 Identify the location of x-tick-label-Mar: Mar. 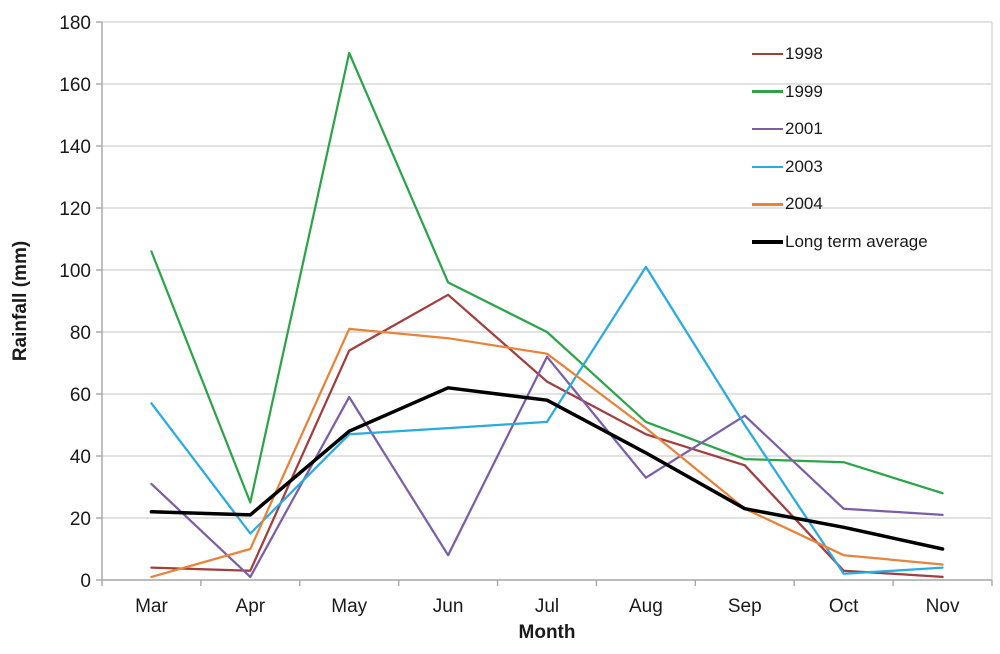
(151, 606).